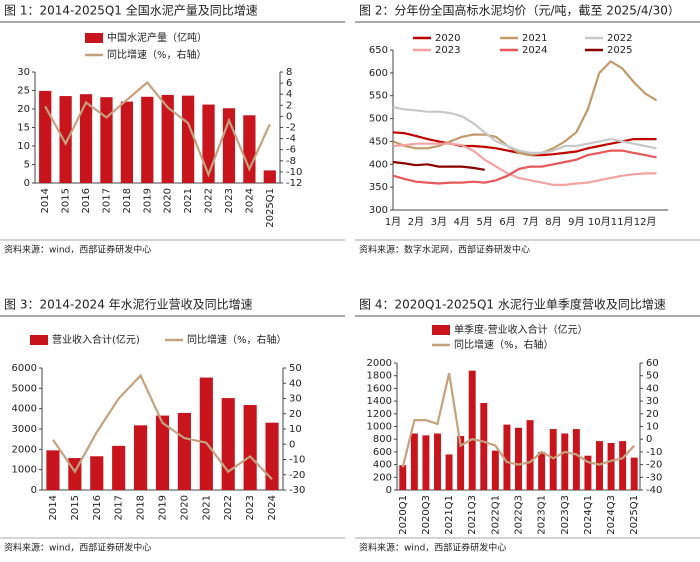 The width and height of the screenshot is (700, 562). Describe the element at coordinates (378, 96) in the screenshot. I see `y-tick-label: 550` at that location.